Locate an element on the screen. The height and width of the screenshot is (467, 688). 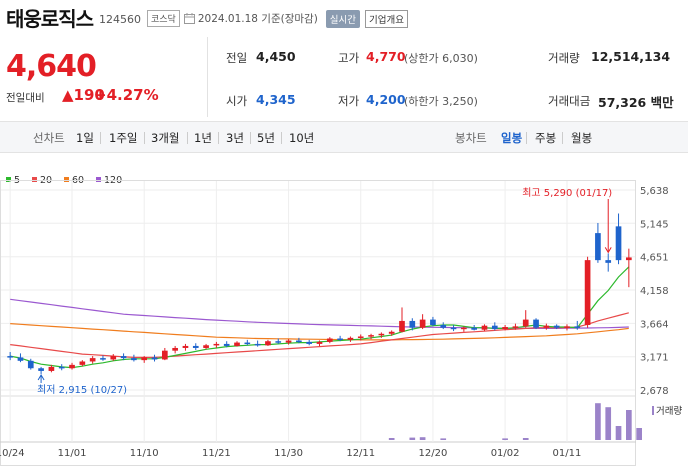
price-box: 4,640 전일대비 ▲190 +4.27% is located at coordinates (102, 77).